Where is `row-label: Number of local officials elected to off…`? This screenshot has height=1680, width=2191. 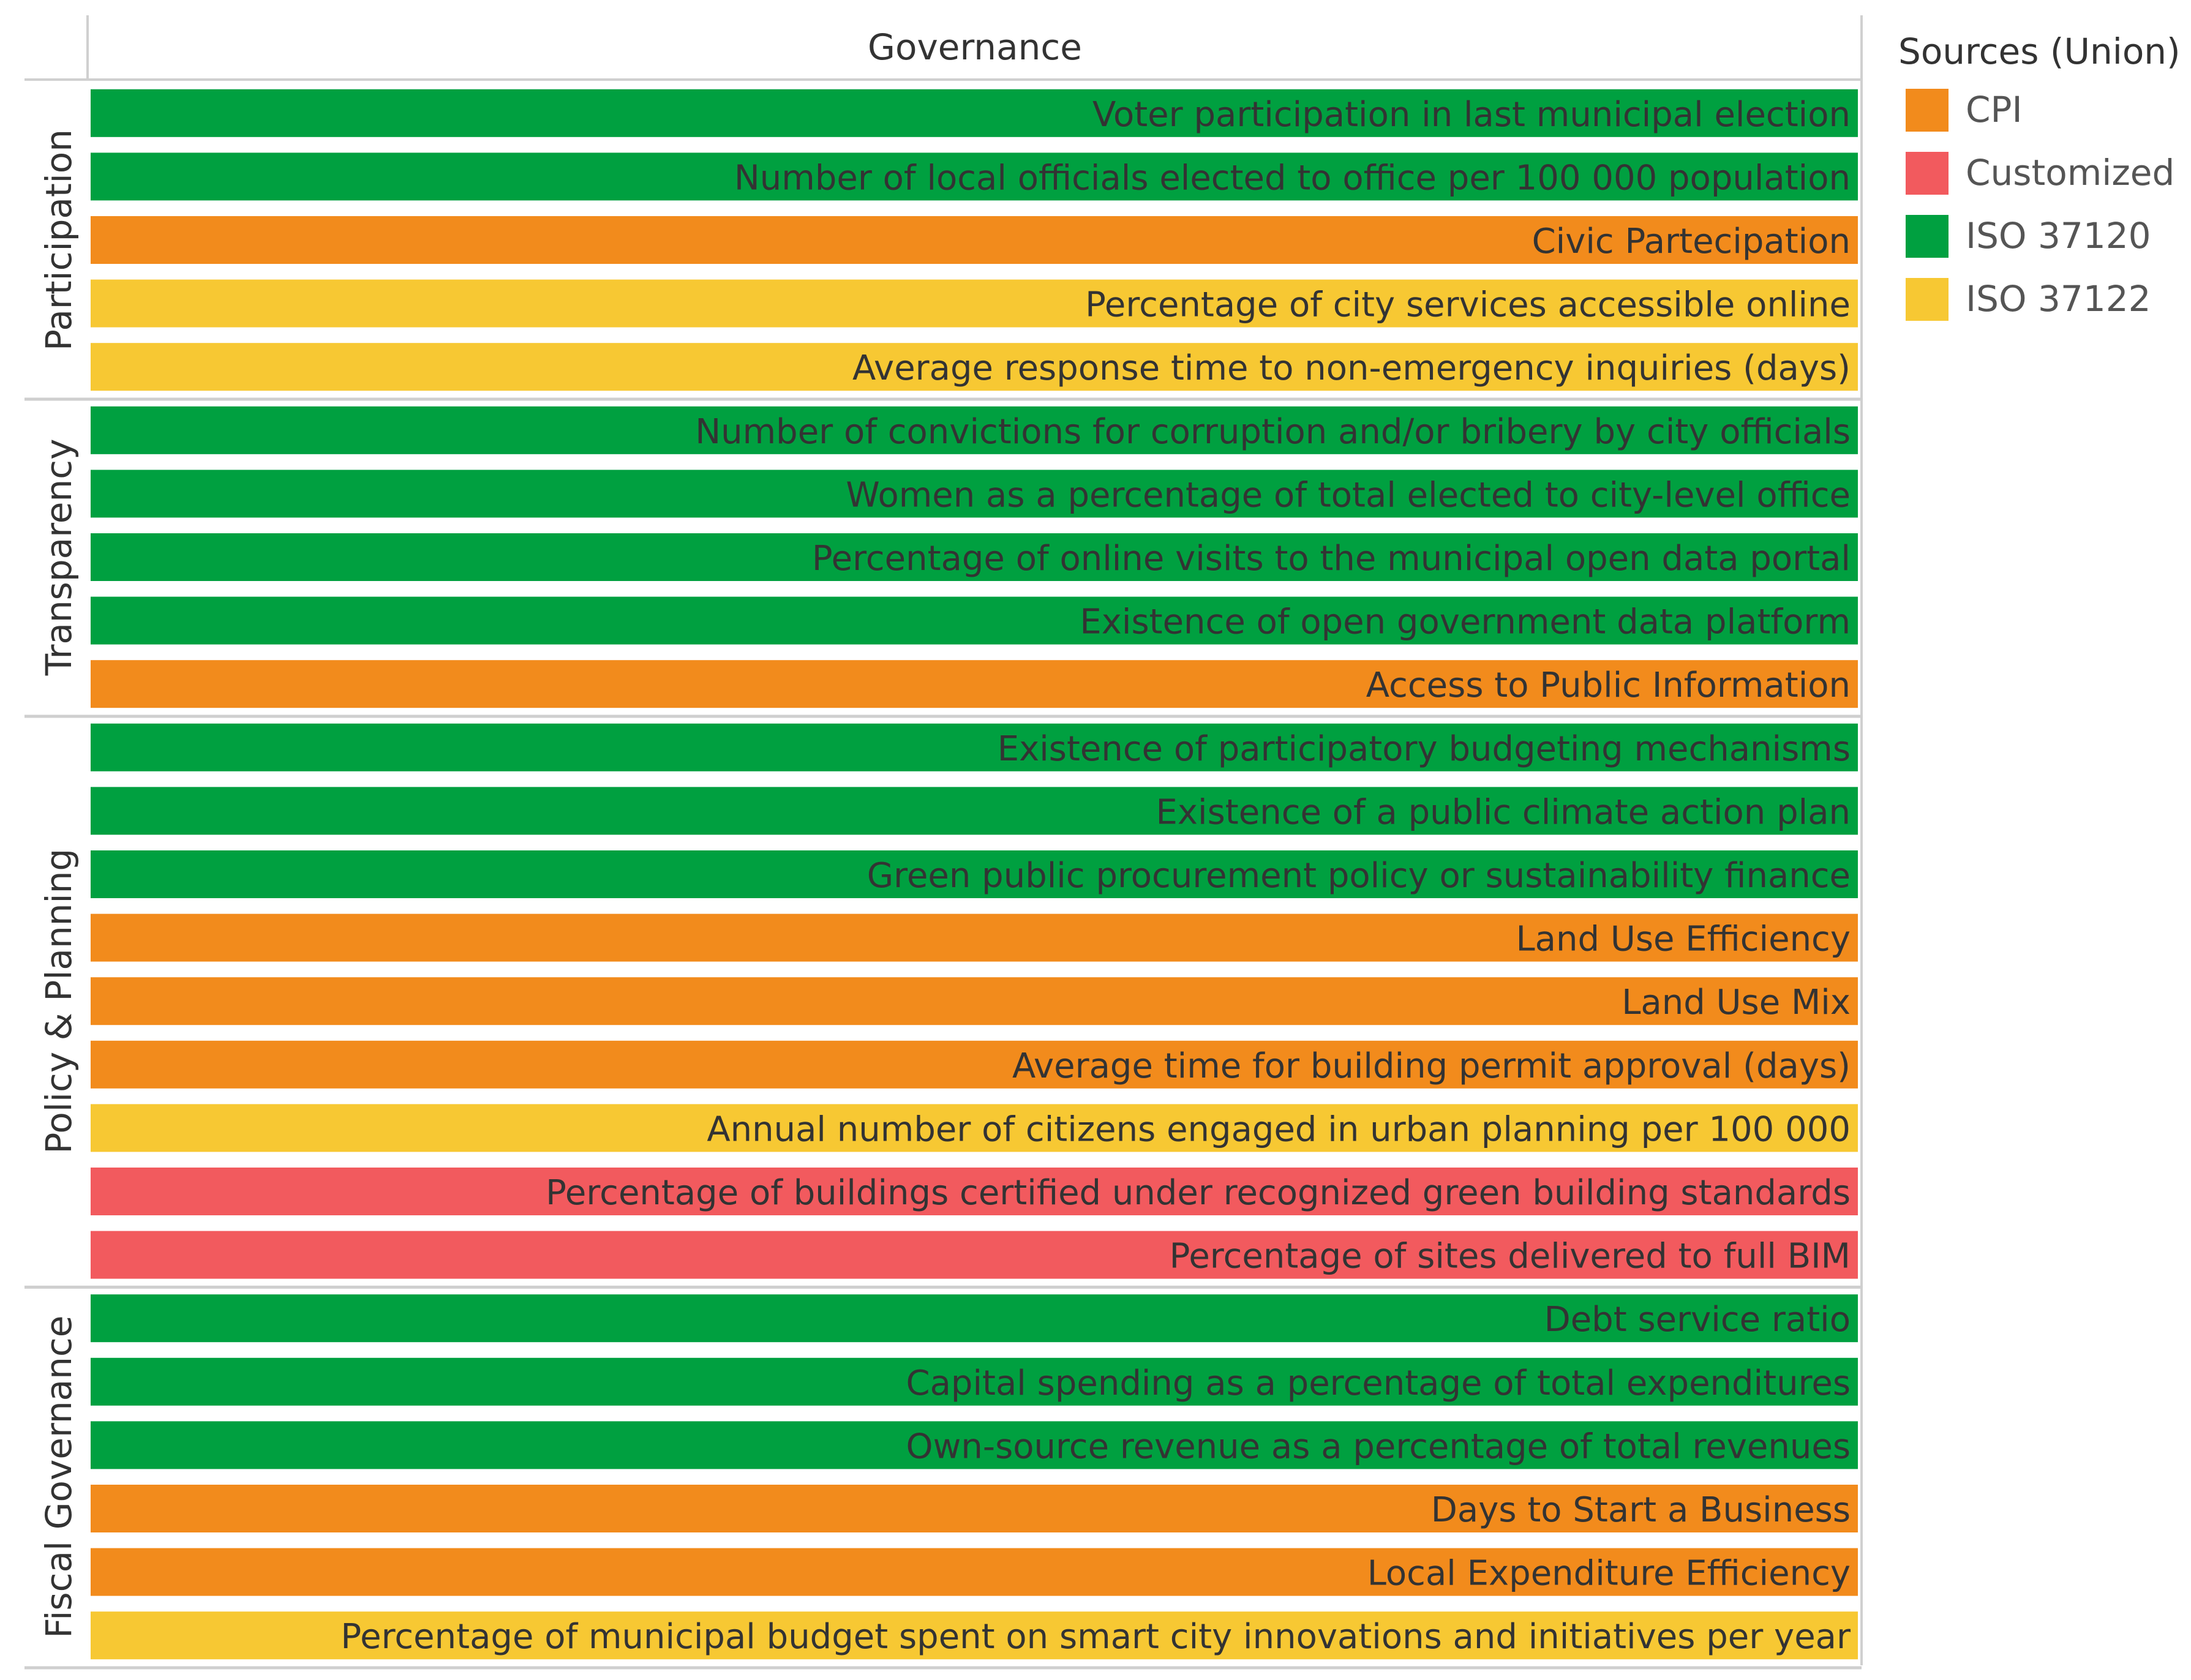 row-label: Number of local officials elected to off… is located at coordinates (1292, 178).